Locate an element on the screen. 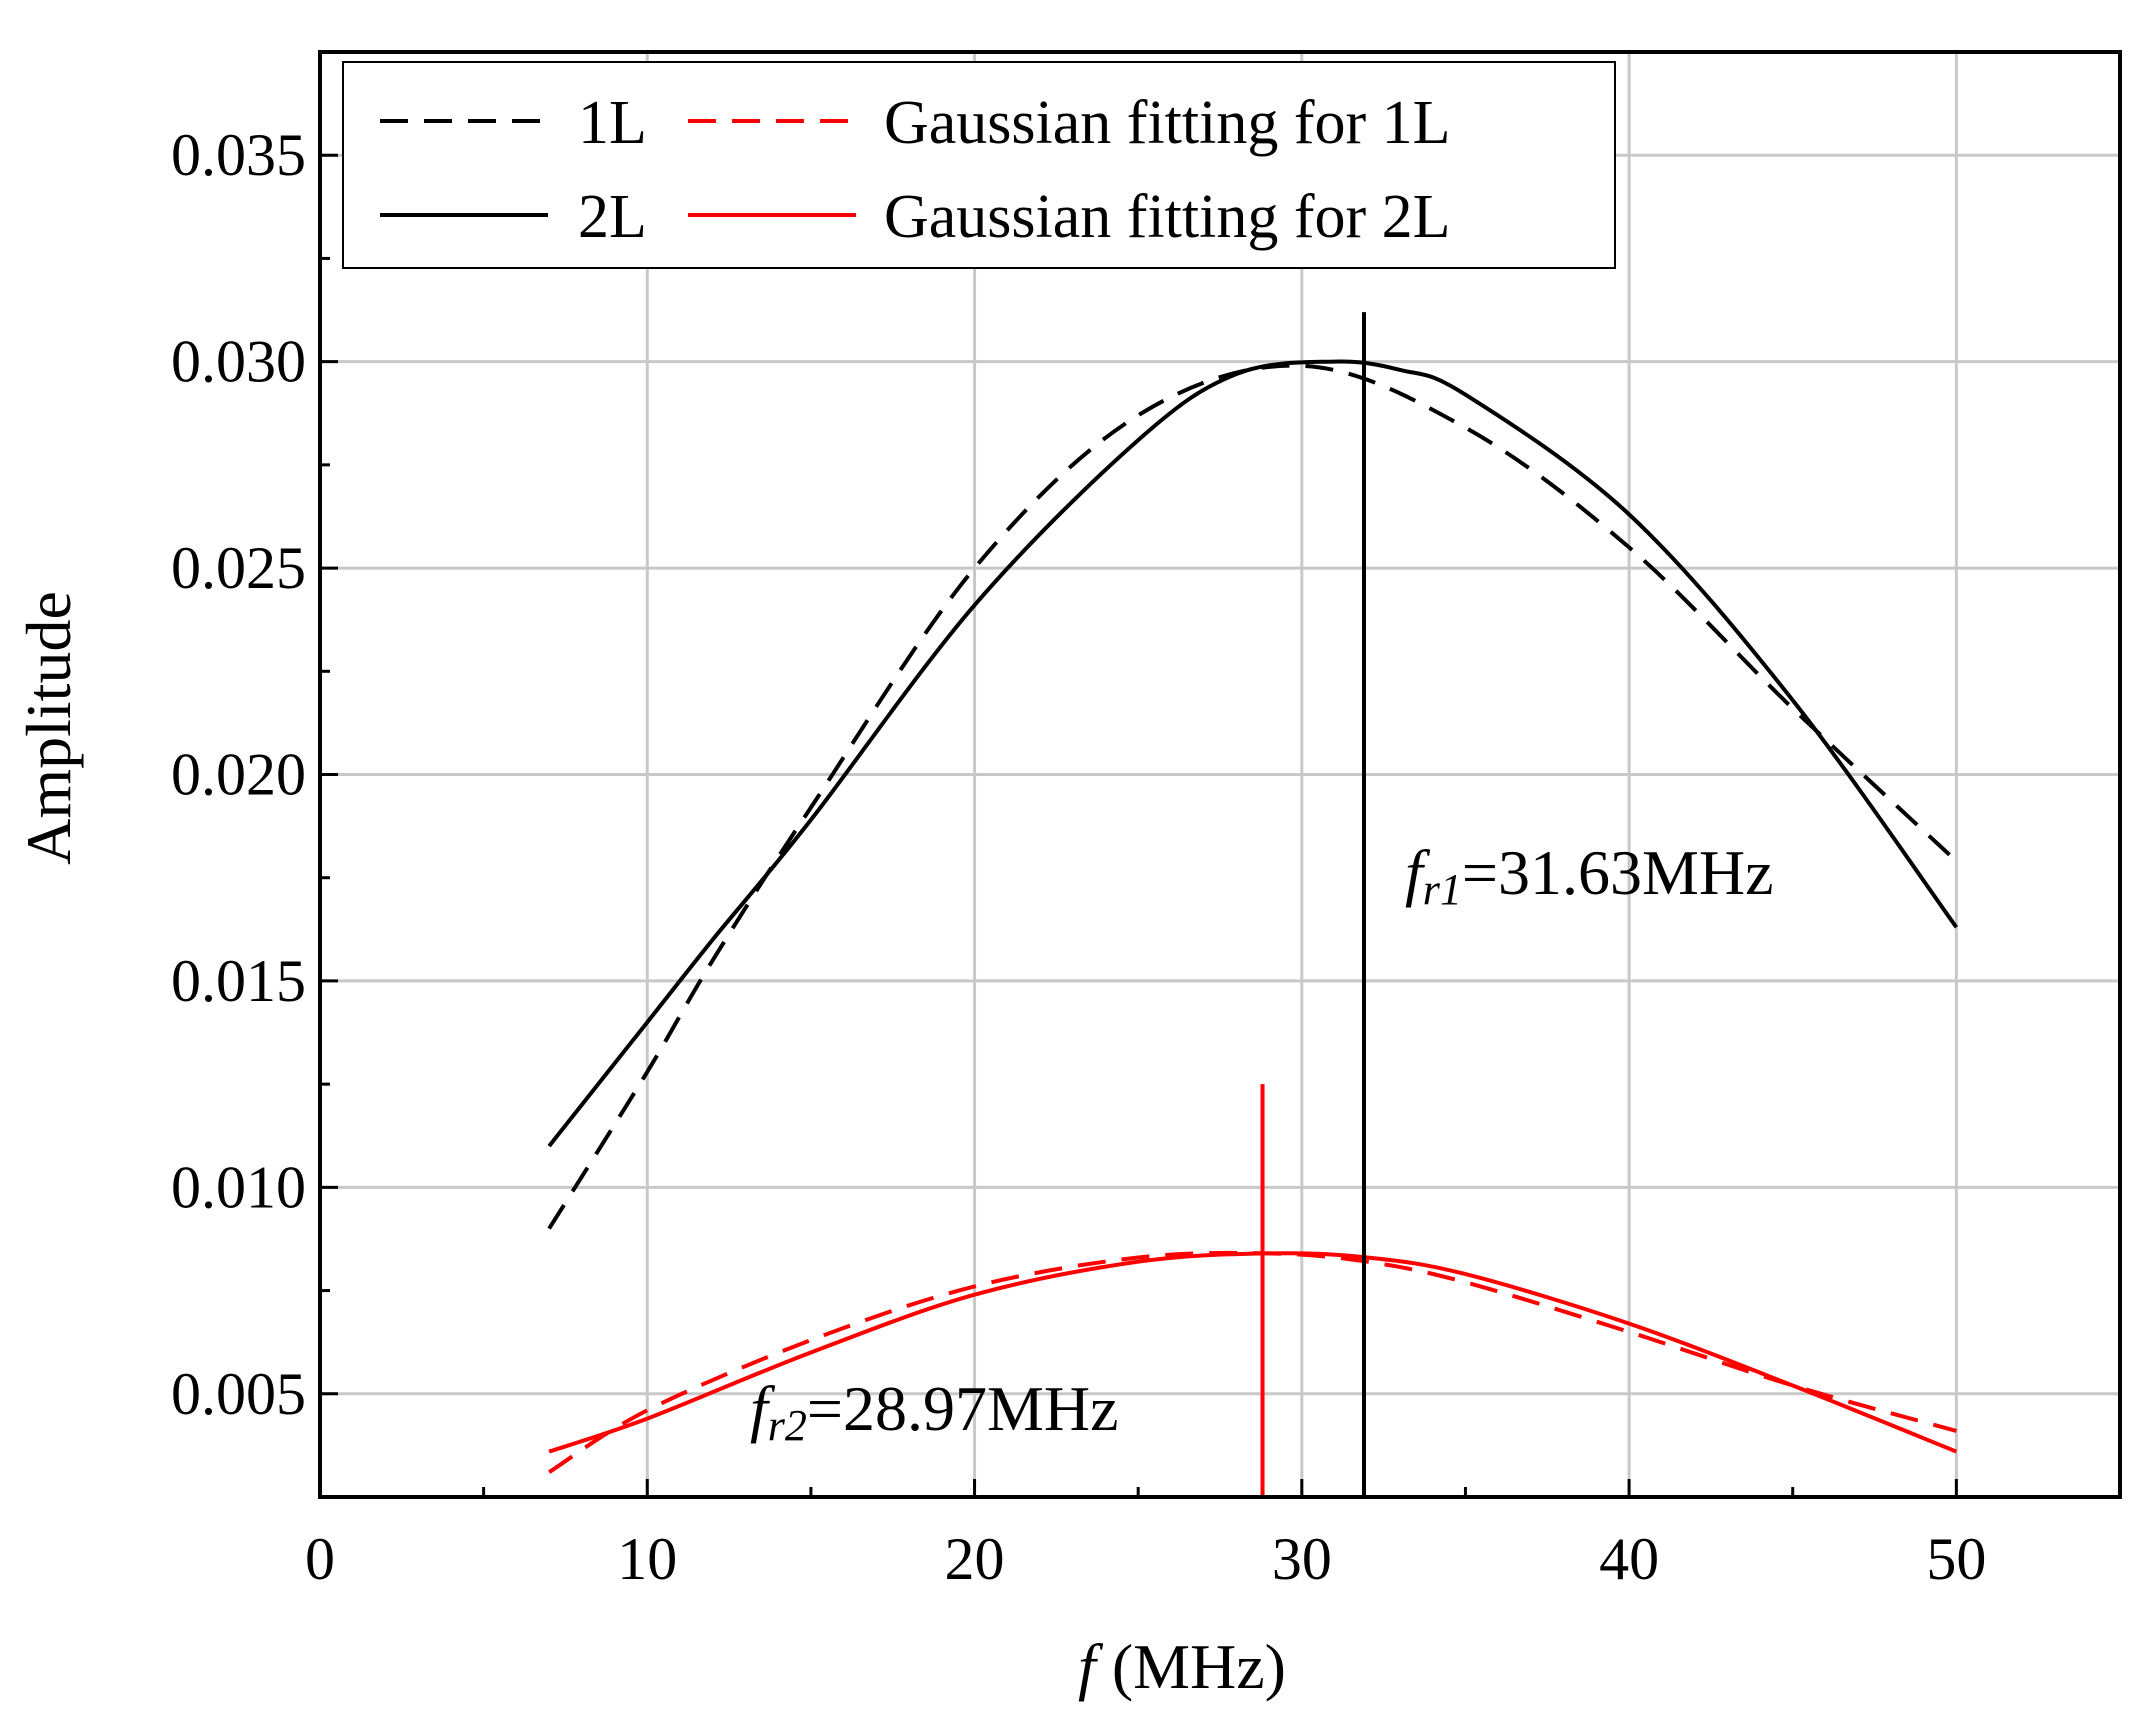  legend-label-1l: 1L is located at coordinates (612, 123).